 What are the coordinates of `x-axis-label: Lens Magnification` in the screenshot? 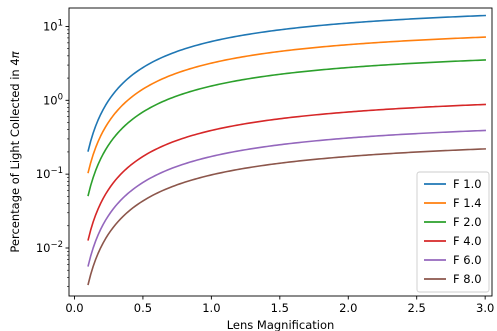 It's located at (281, 324).